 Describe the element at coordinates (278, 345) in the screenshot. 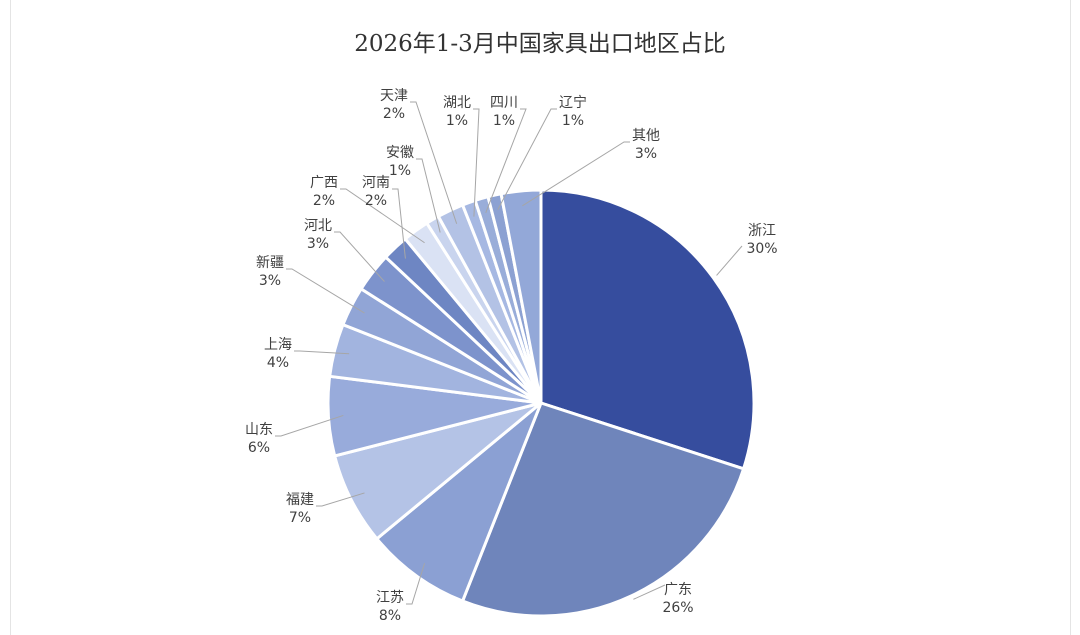

I see `slice-label-name-6: 上海` at that location.